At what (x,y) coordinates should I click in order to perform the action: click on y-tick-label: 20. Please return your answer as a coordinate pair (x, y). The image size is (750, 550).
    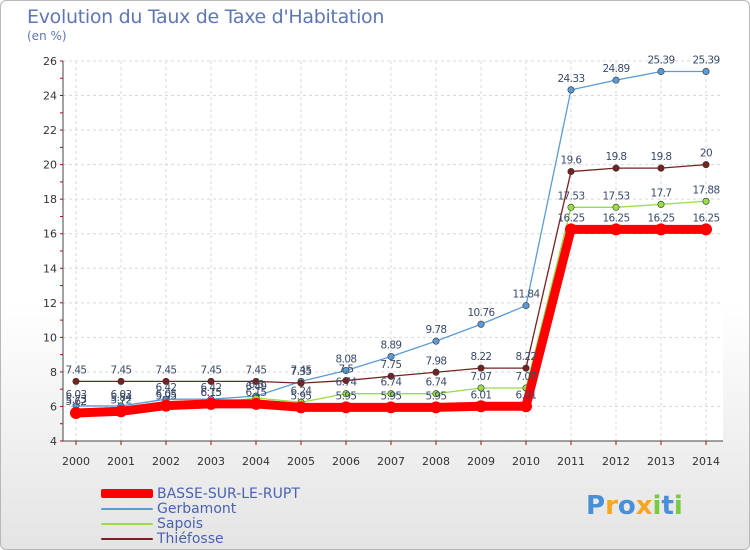
    Looking at the image, I should click on (50, 165).